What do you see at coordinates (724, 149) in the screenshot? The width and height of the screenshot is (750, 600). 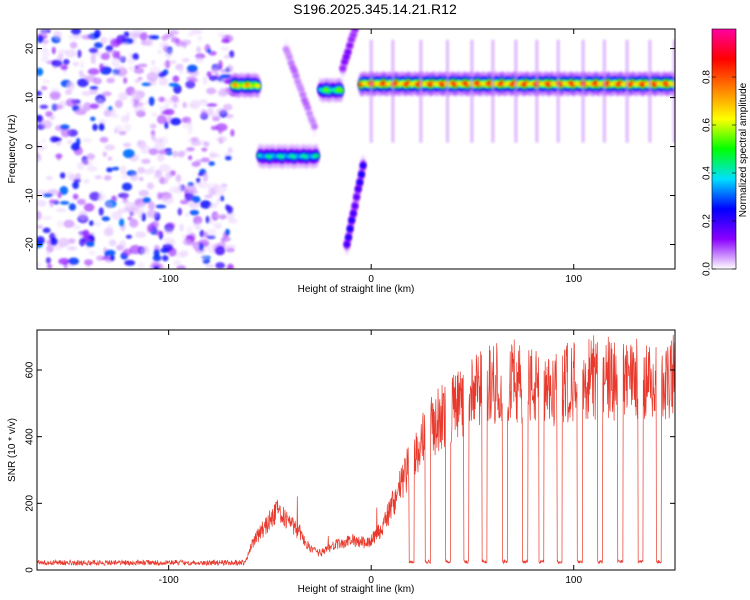 I see `colorbar-frame` at bounding box center [724, 149].